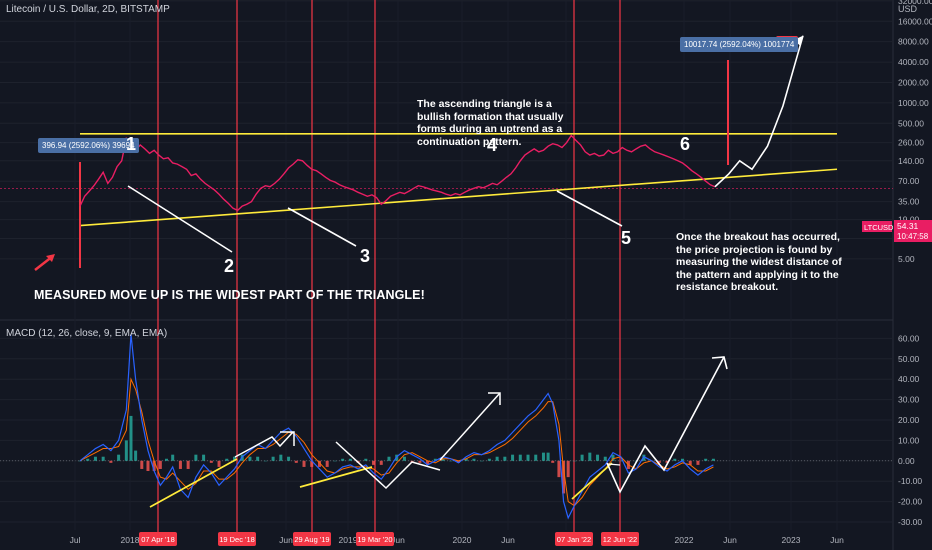 This screenshot has width=932, height=550. I want to click on x-tick-label: 2018, so click(130, 540).